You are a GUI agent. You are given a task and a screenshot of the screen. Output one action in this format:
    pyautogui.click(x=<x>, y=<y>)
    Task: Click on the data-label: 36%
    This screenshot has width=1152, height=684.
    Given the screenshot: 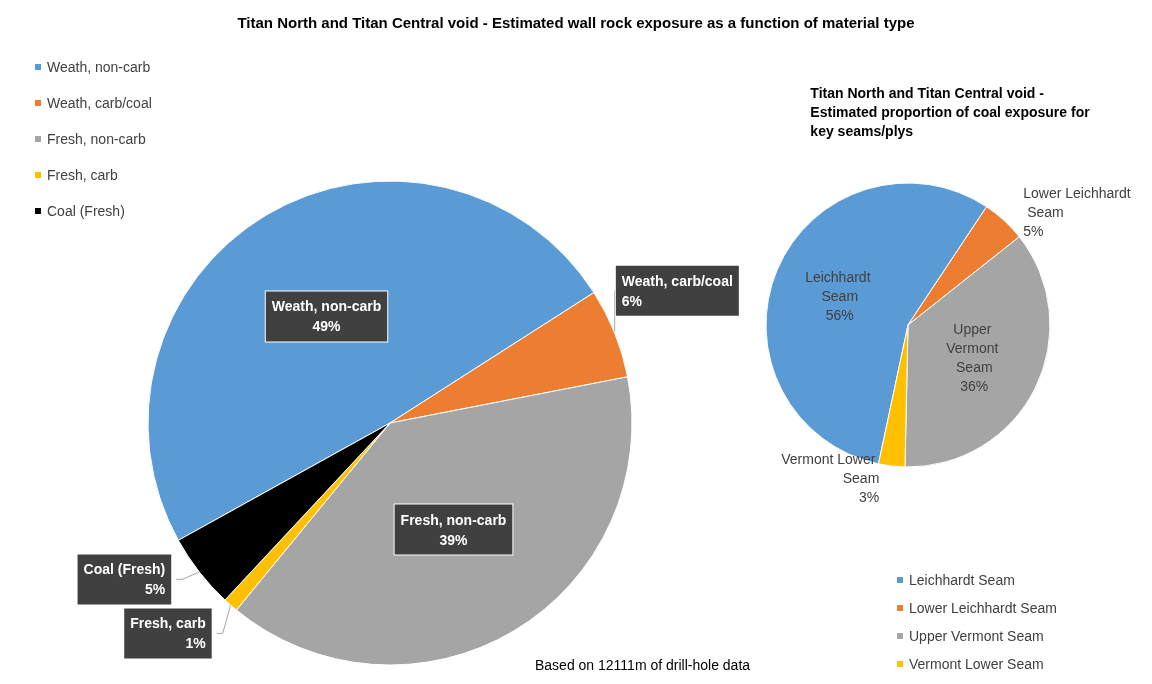 What is the action you would take?
    pyautogui.click(x=974, y=386)
    